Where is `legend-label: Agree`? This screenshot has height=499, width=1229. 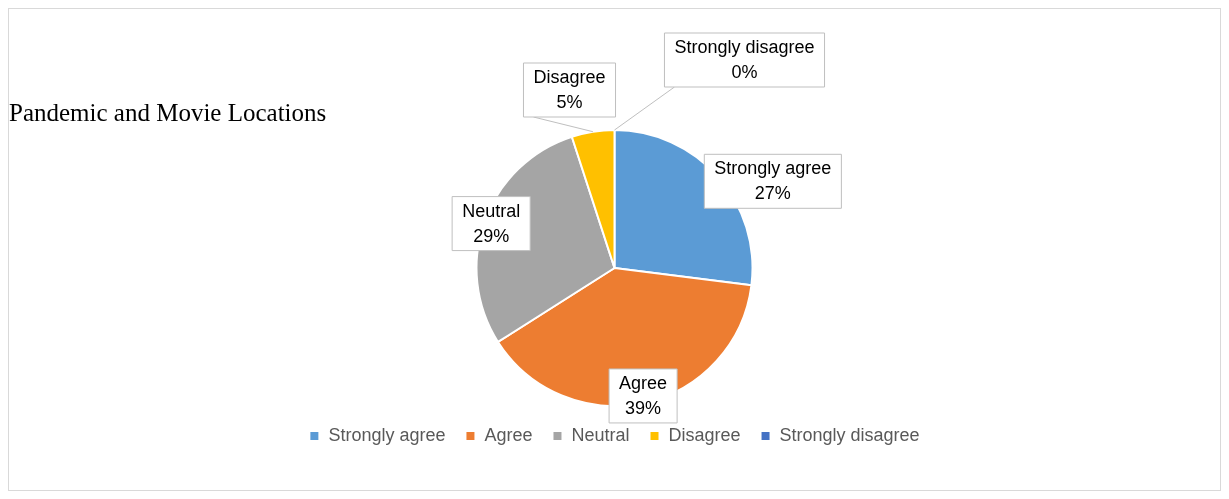
legend-label: Agree is located at coordinates (508, 434).